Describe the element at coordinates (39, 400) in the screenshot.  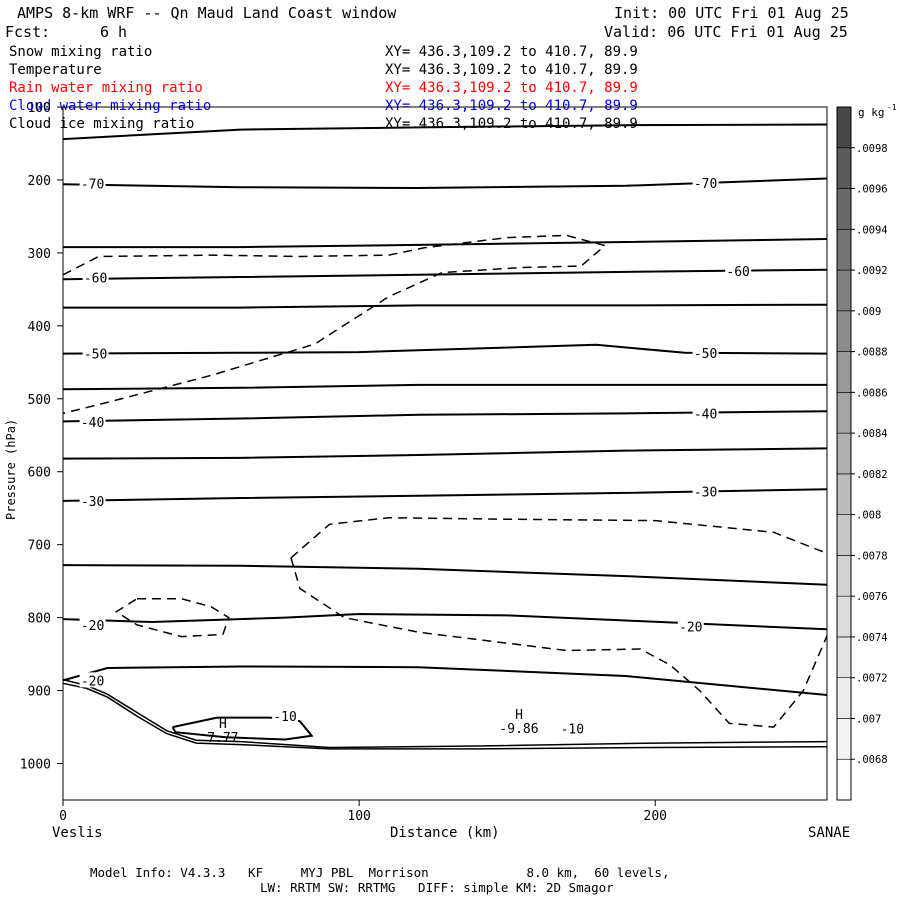
I see `y-tick-label: 500` at that location.